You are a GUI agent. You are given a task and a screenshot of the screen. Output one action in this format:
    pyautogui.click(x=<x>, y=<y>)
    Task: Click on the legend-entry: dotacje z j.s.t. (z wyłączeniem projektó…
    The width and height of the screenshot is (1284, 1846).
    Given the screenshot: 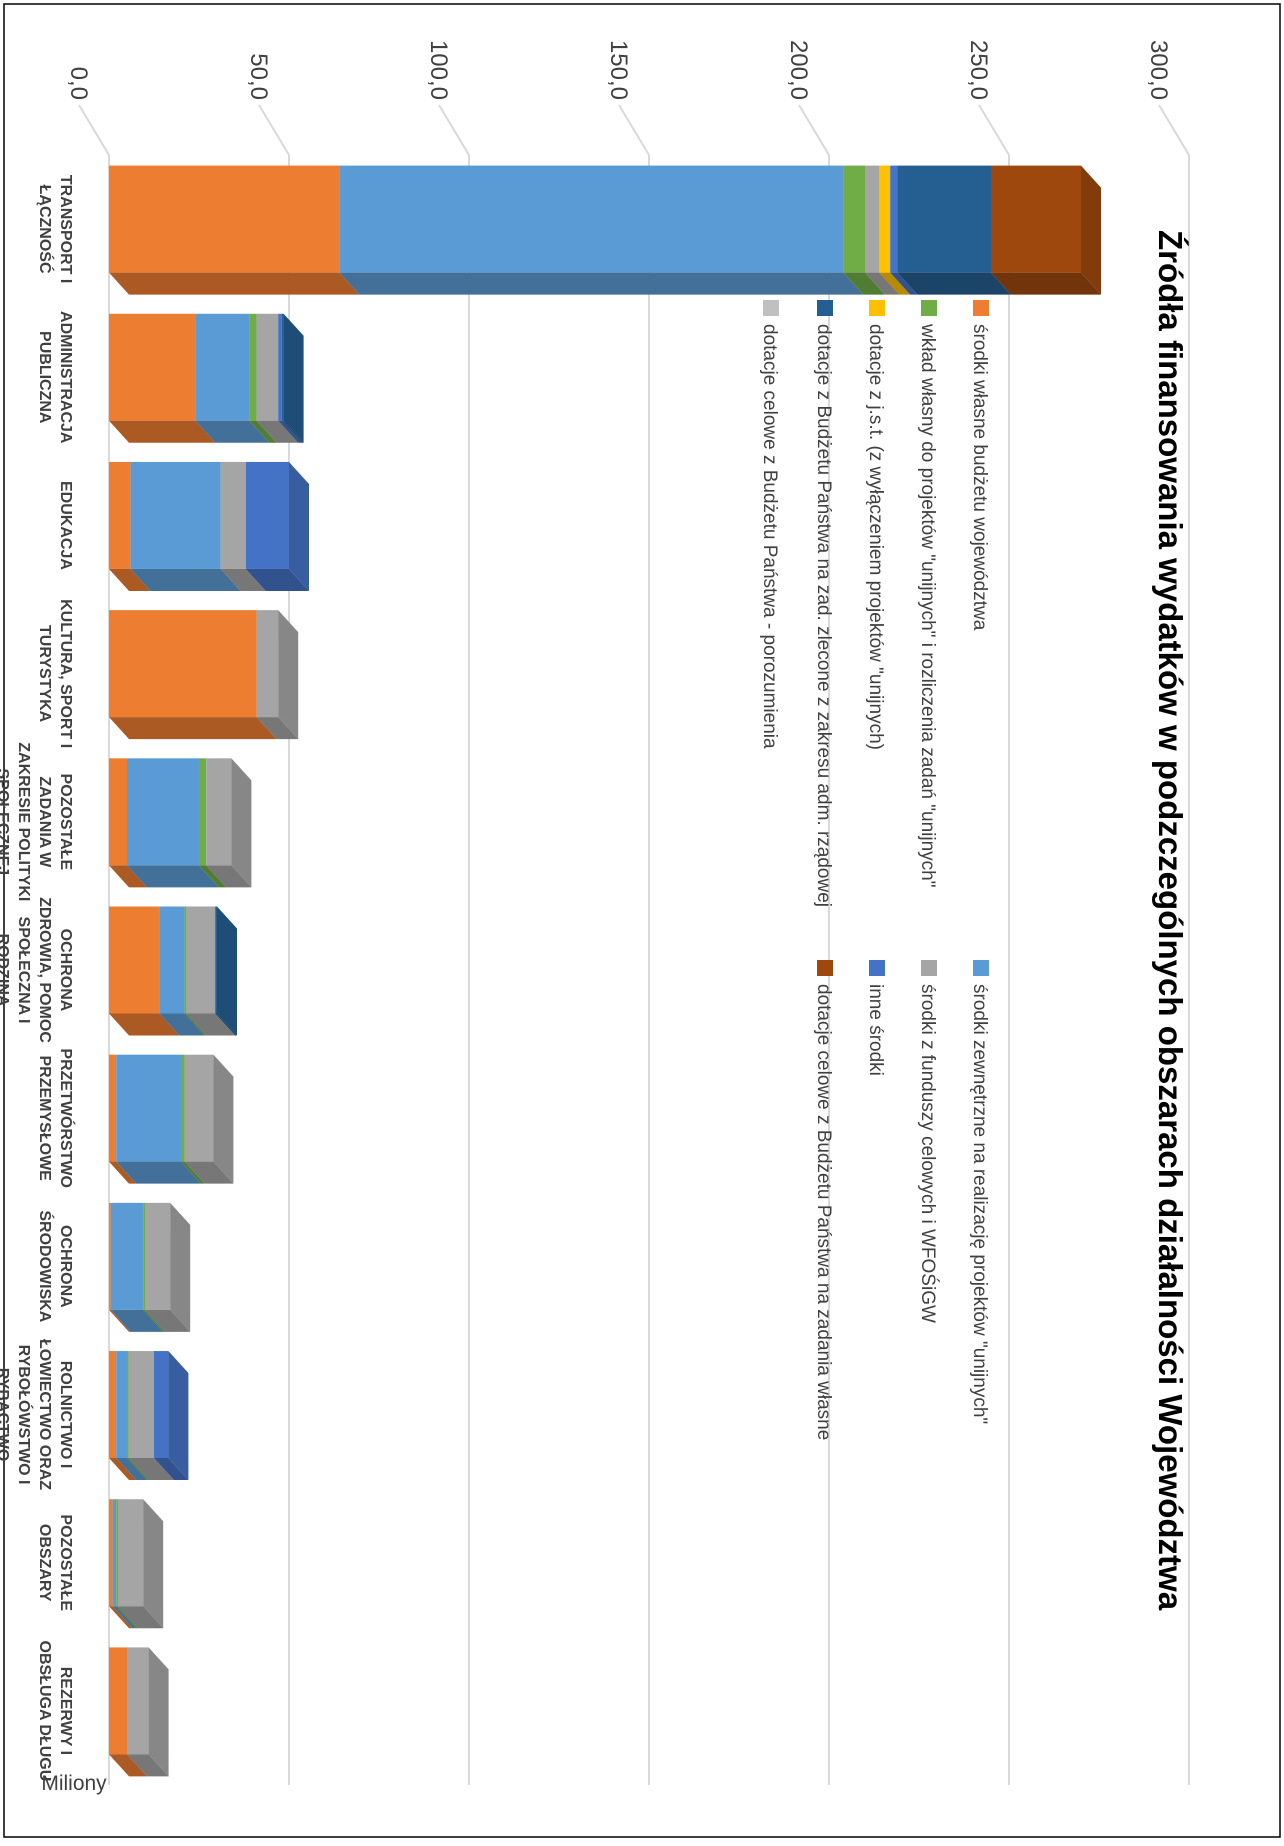 What is the action you would take?
    pyautogui.click(x=875, y=537)
    